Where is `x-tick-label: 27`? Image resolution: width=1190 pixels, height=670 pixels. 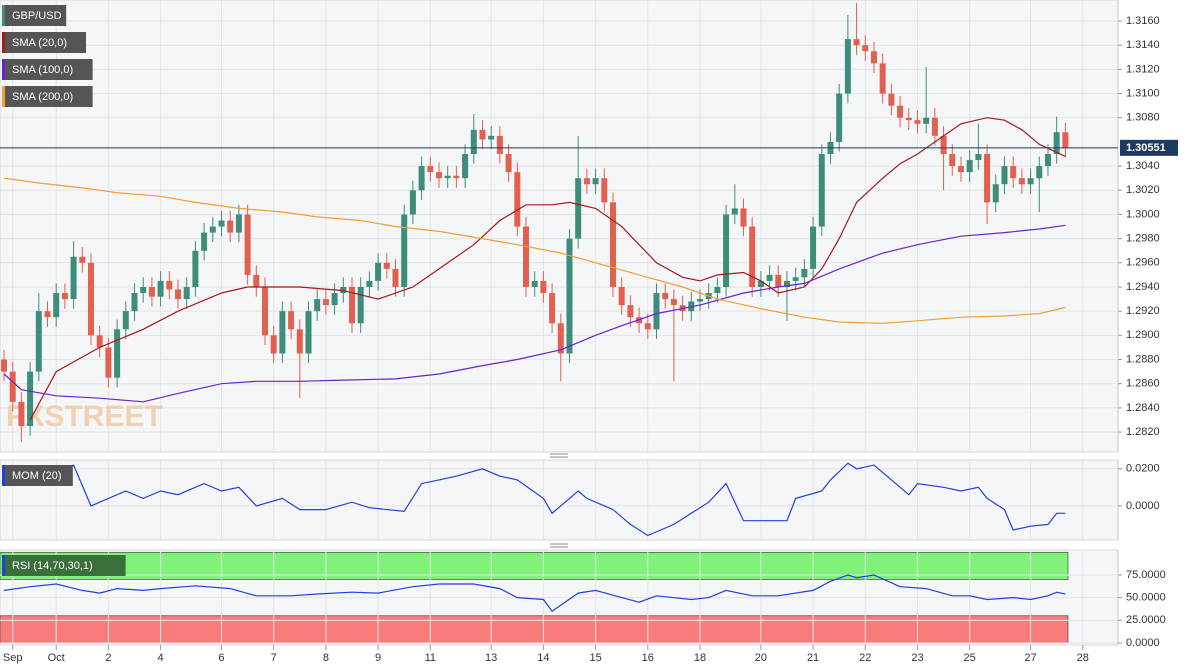 x-tick-label: 27 is located at coordinates (1030, 658).